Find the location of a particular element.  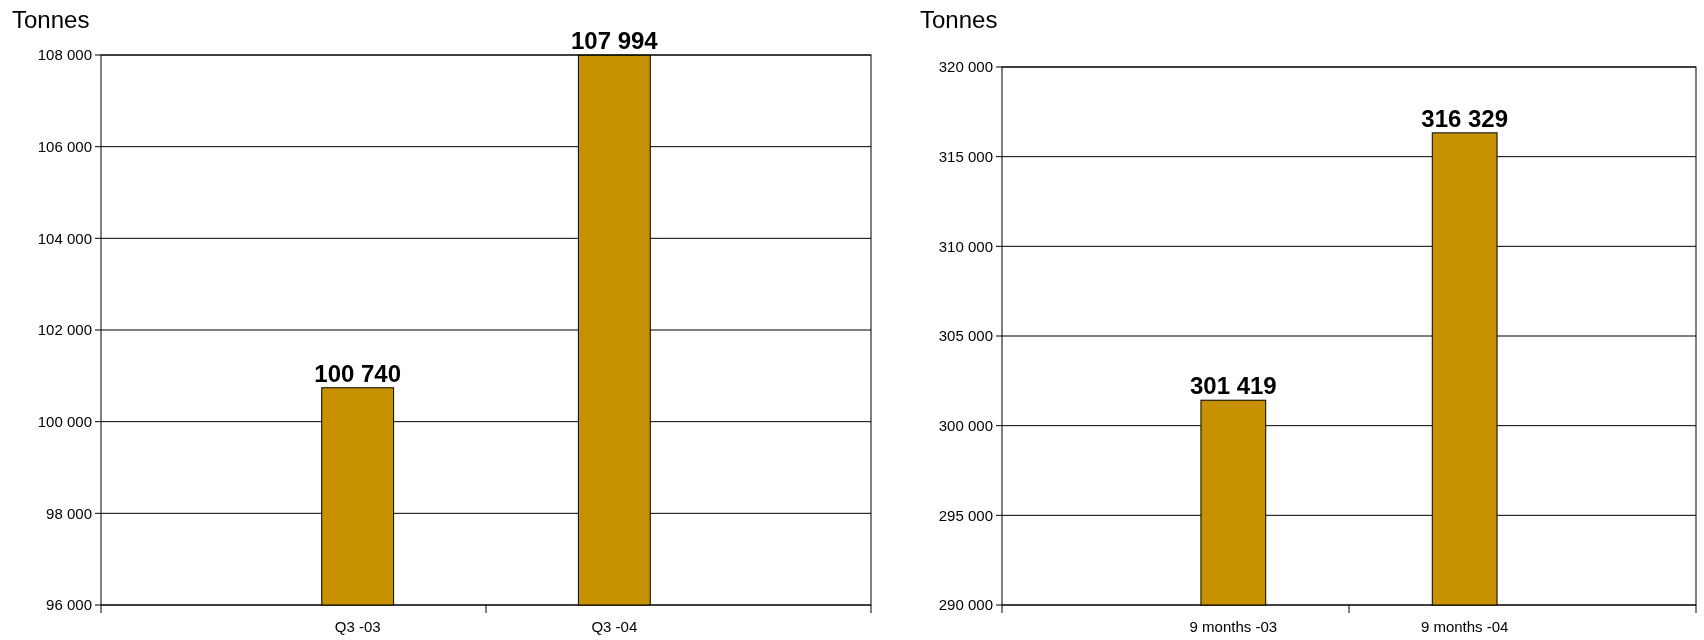

y-tick-label: 305 000 is located at coordinates (965, 336).